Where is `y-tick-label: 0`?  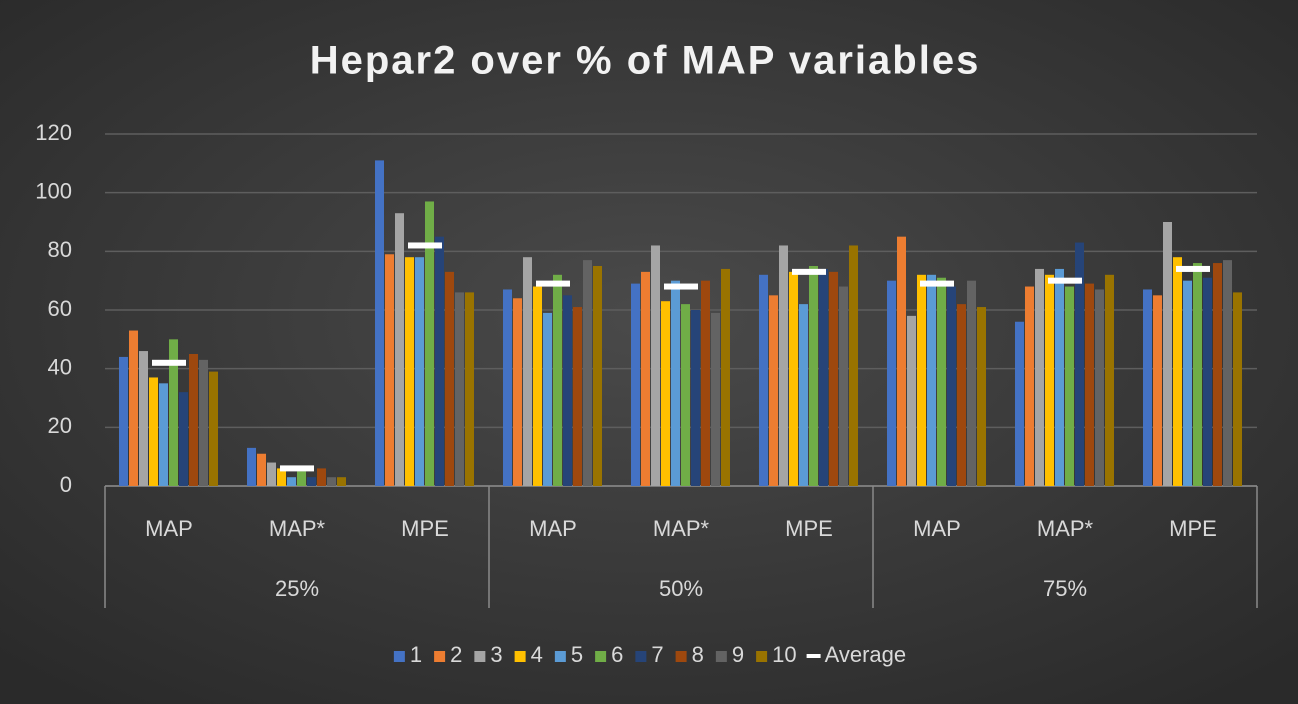
y-tick-label: 0 is located at coordinates (66, 484).